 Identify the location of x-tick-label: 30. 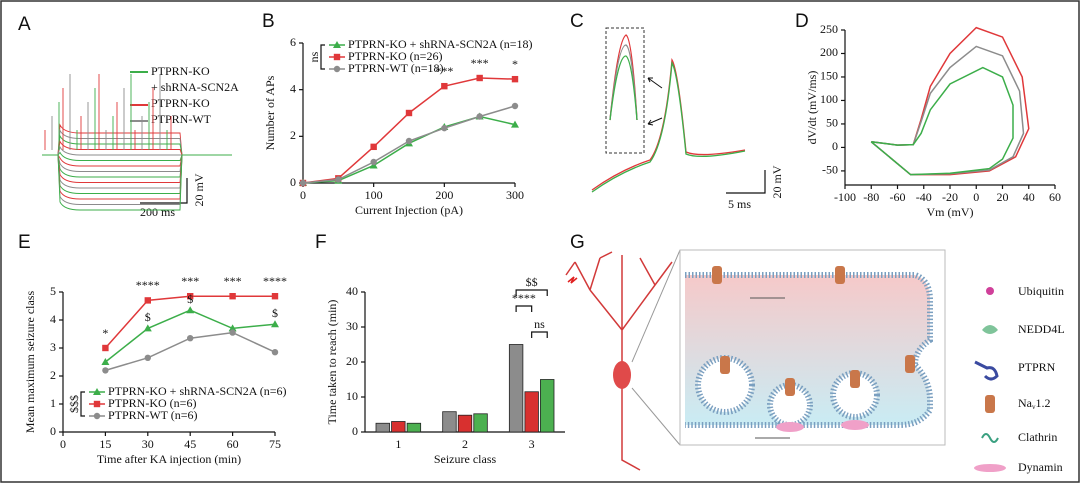
(148, 444).